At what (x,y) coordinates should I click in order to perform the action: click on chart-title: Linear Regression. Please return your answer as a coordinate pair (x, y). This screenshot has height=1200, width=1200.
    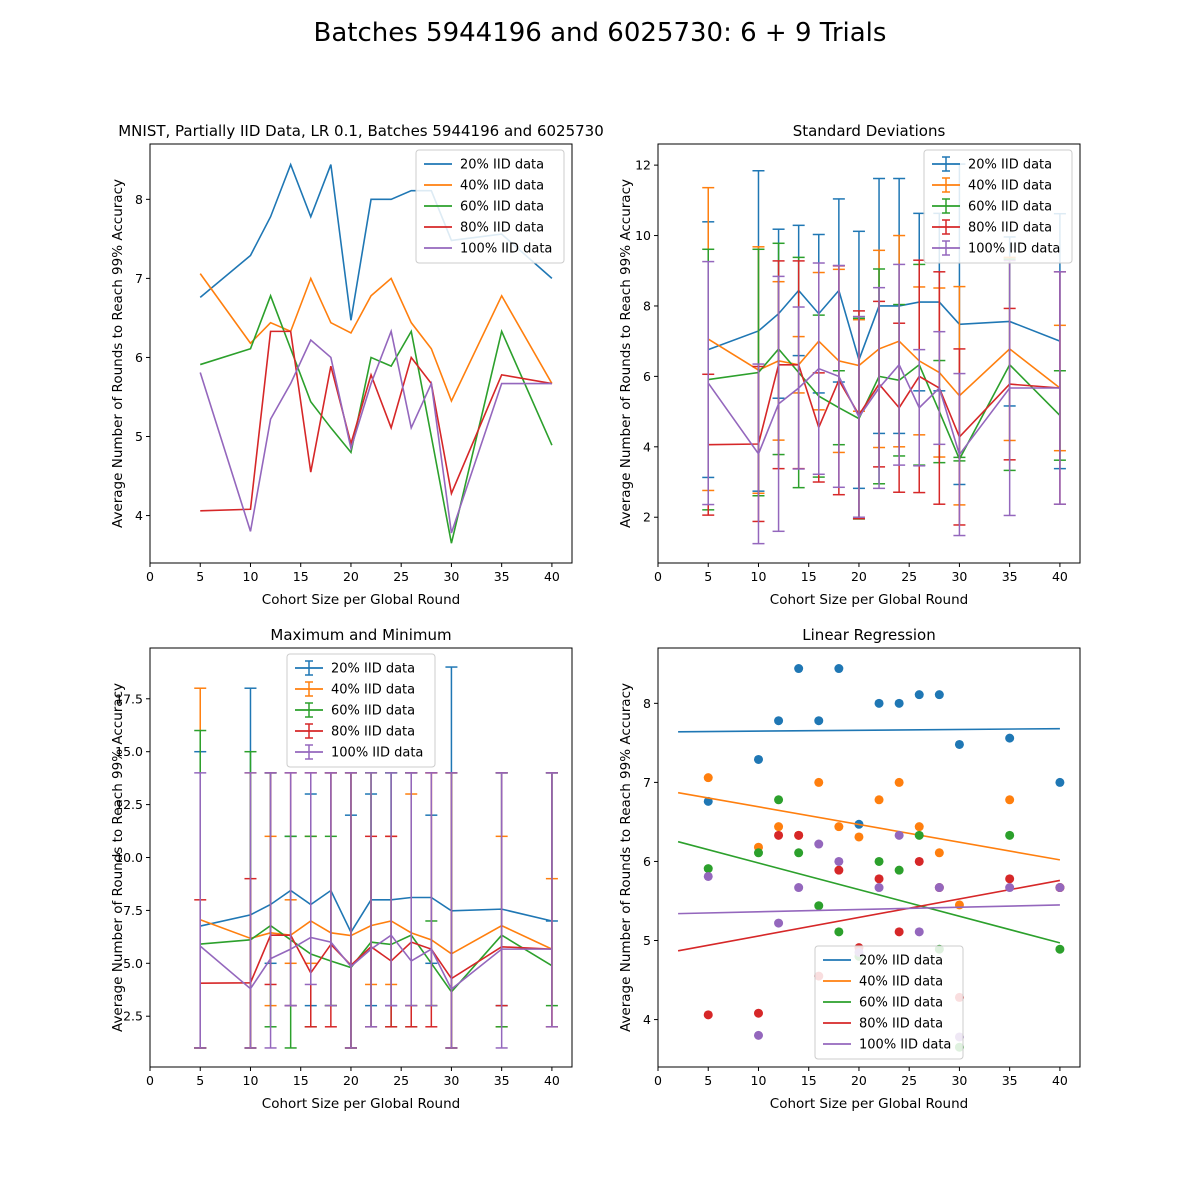
    Looking at the image, I should click on (868, 635).